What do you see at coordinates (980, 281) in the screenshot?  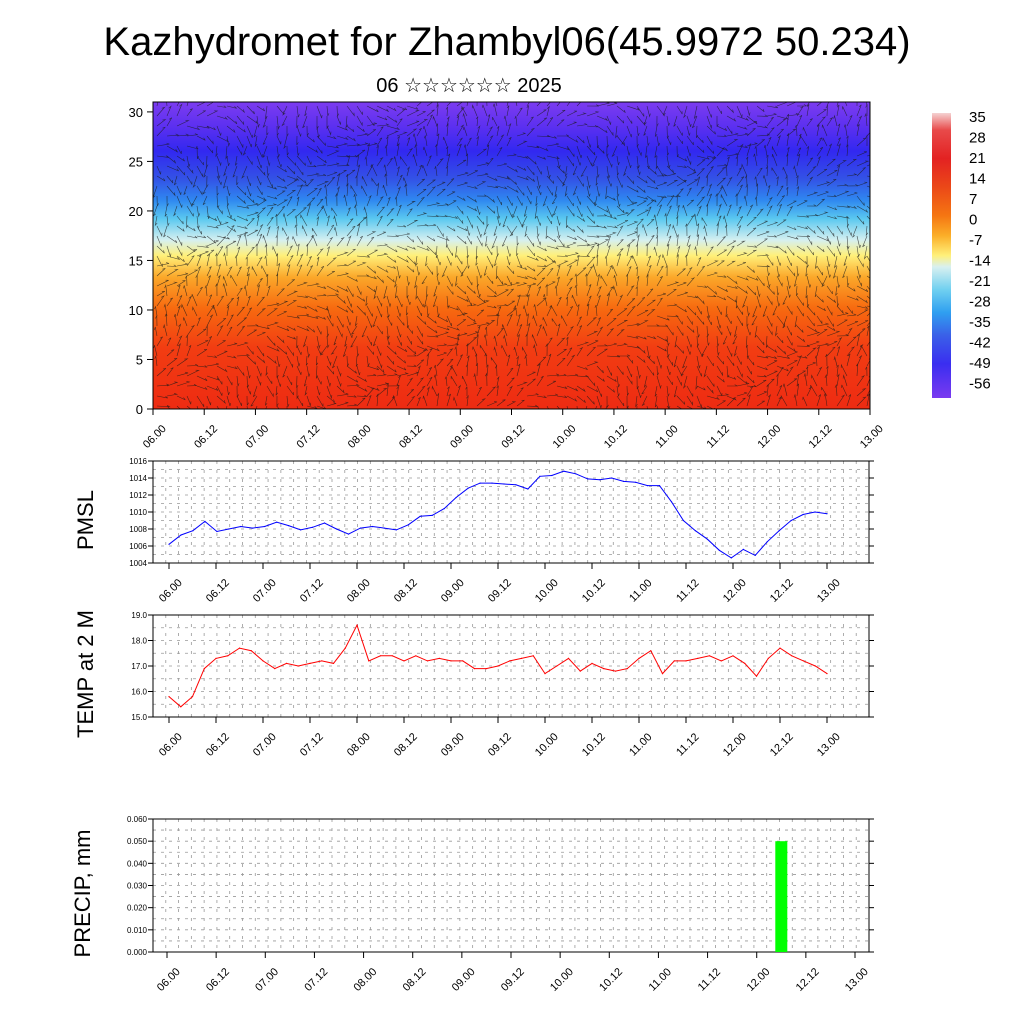 I see `colorbar-label: -21` at bounding box center [980, 281].